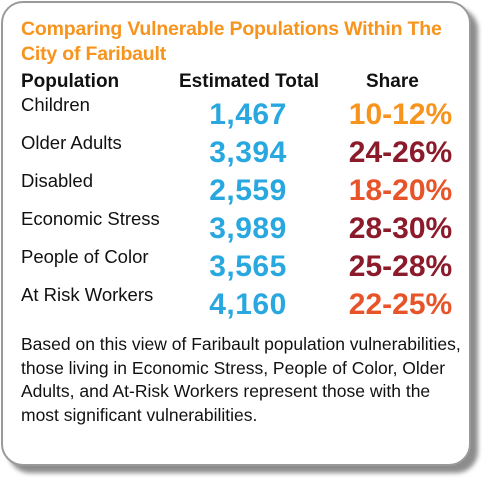 The width and height of the screenshot is (486, 480). Describe the element at coordinates (400, 266) in the screenshot. I see `share-range: 25-28%` at that location.